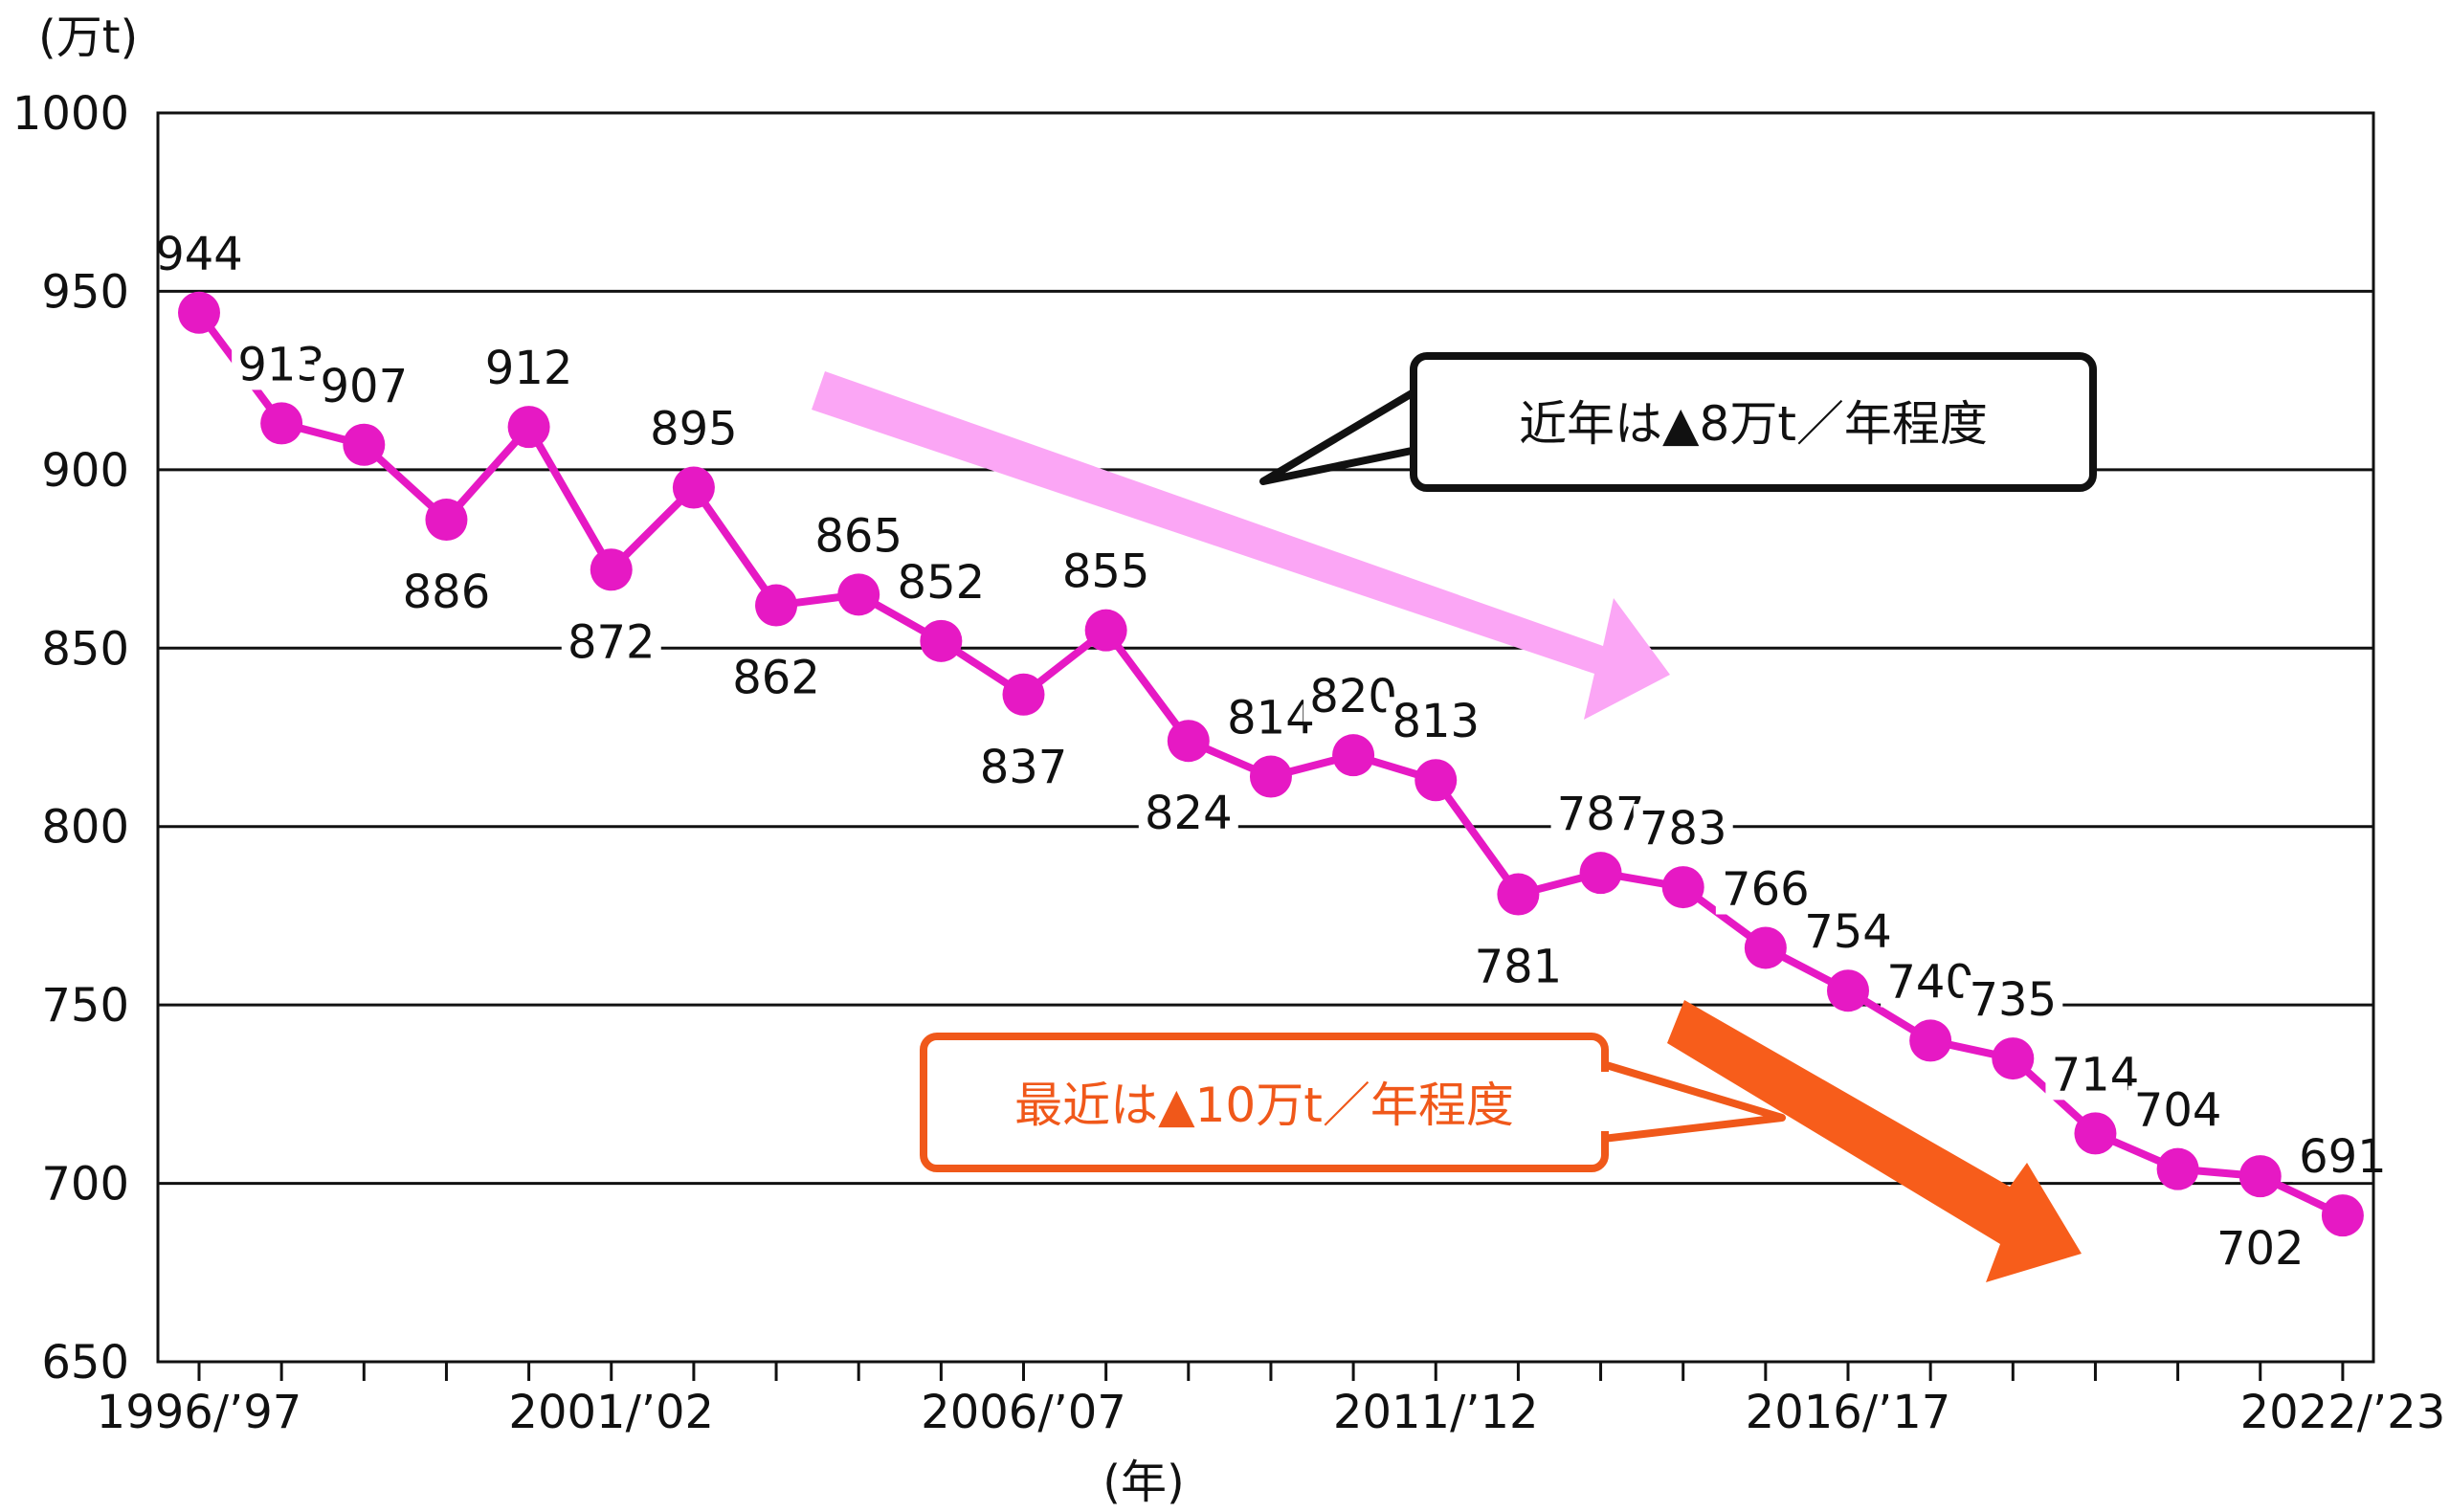  I want to click on y-tick-label: 750, so click(85, 1006).